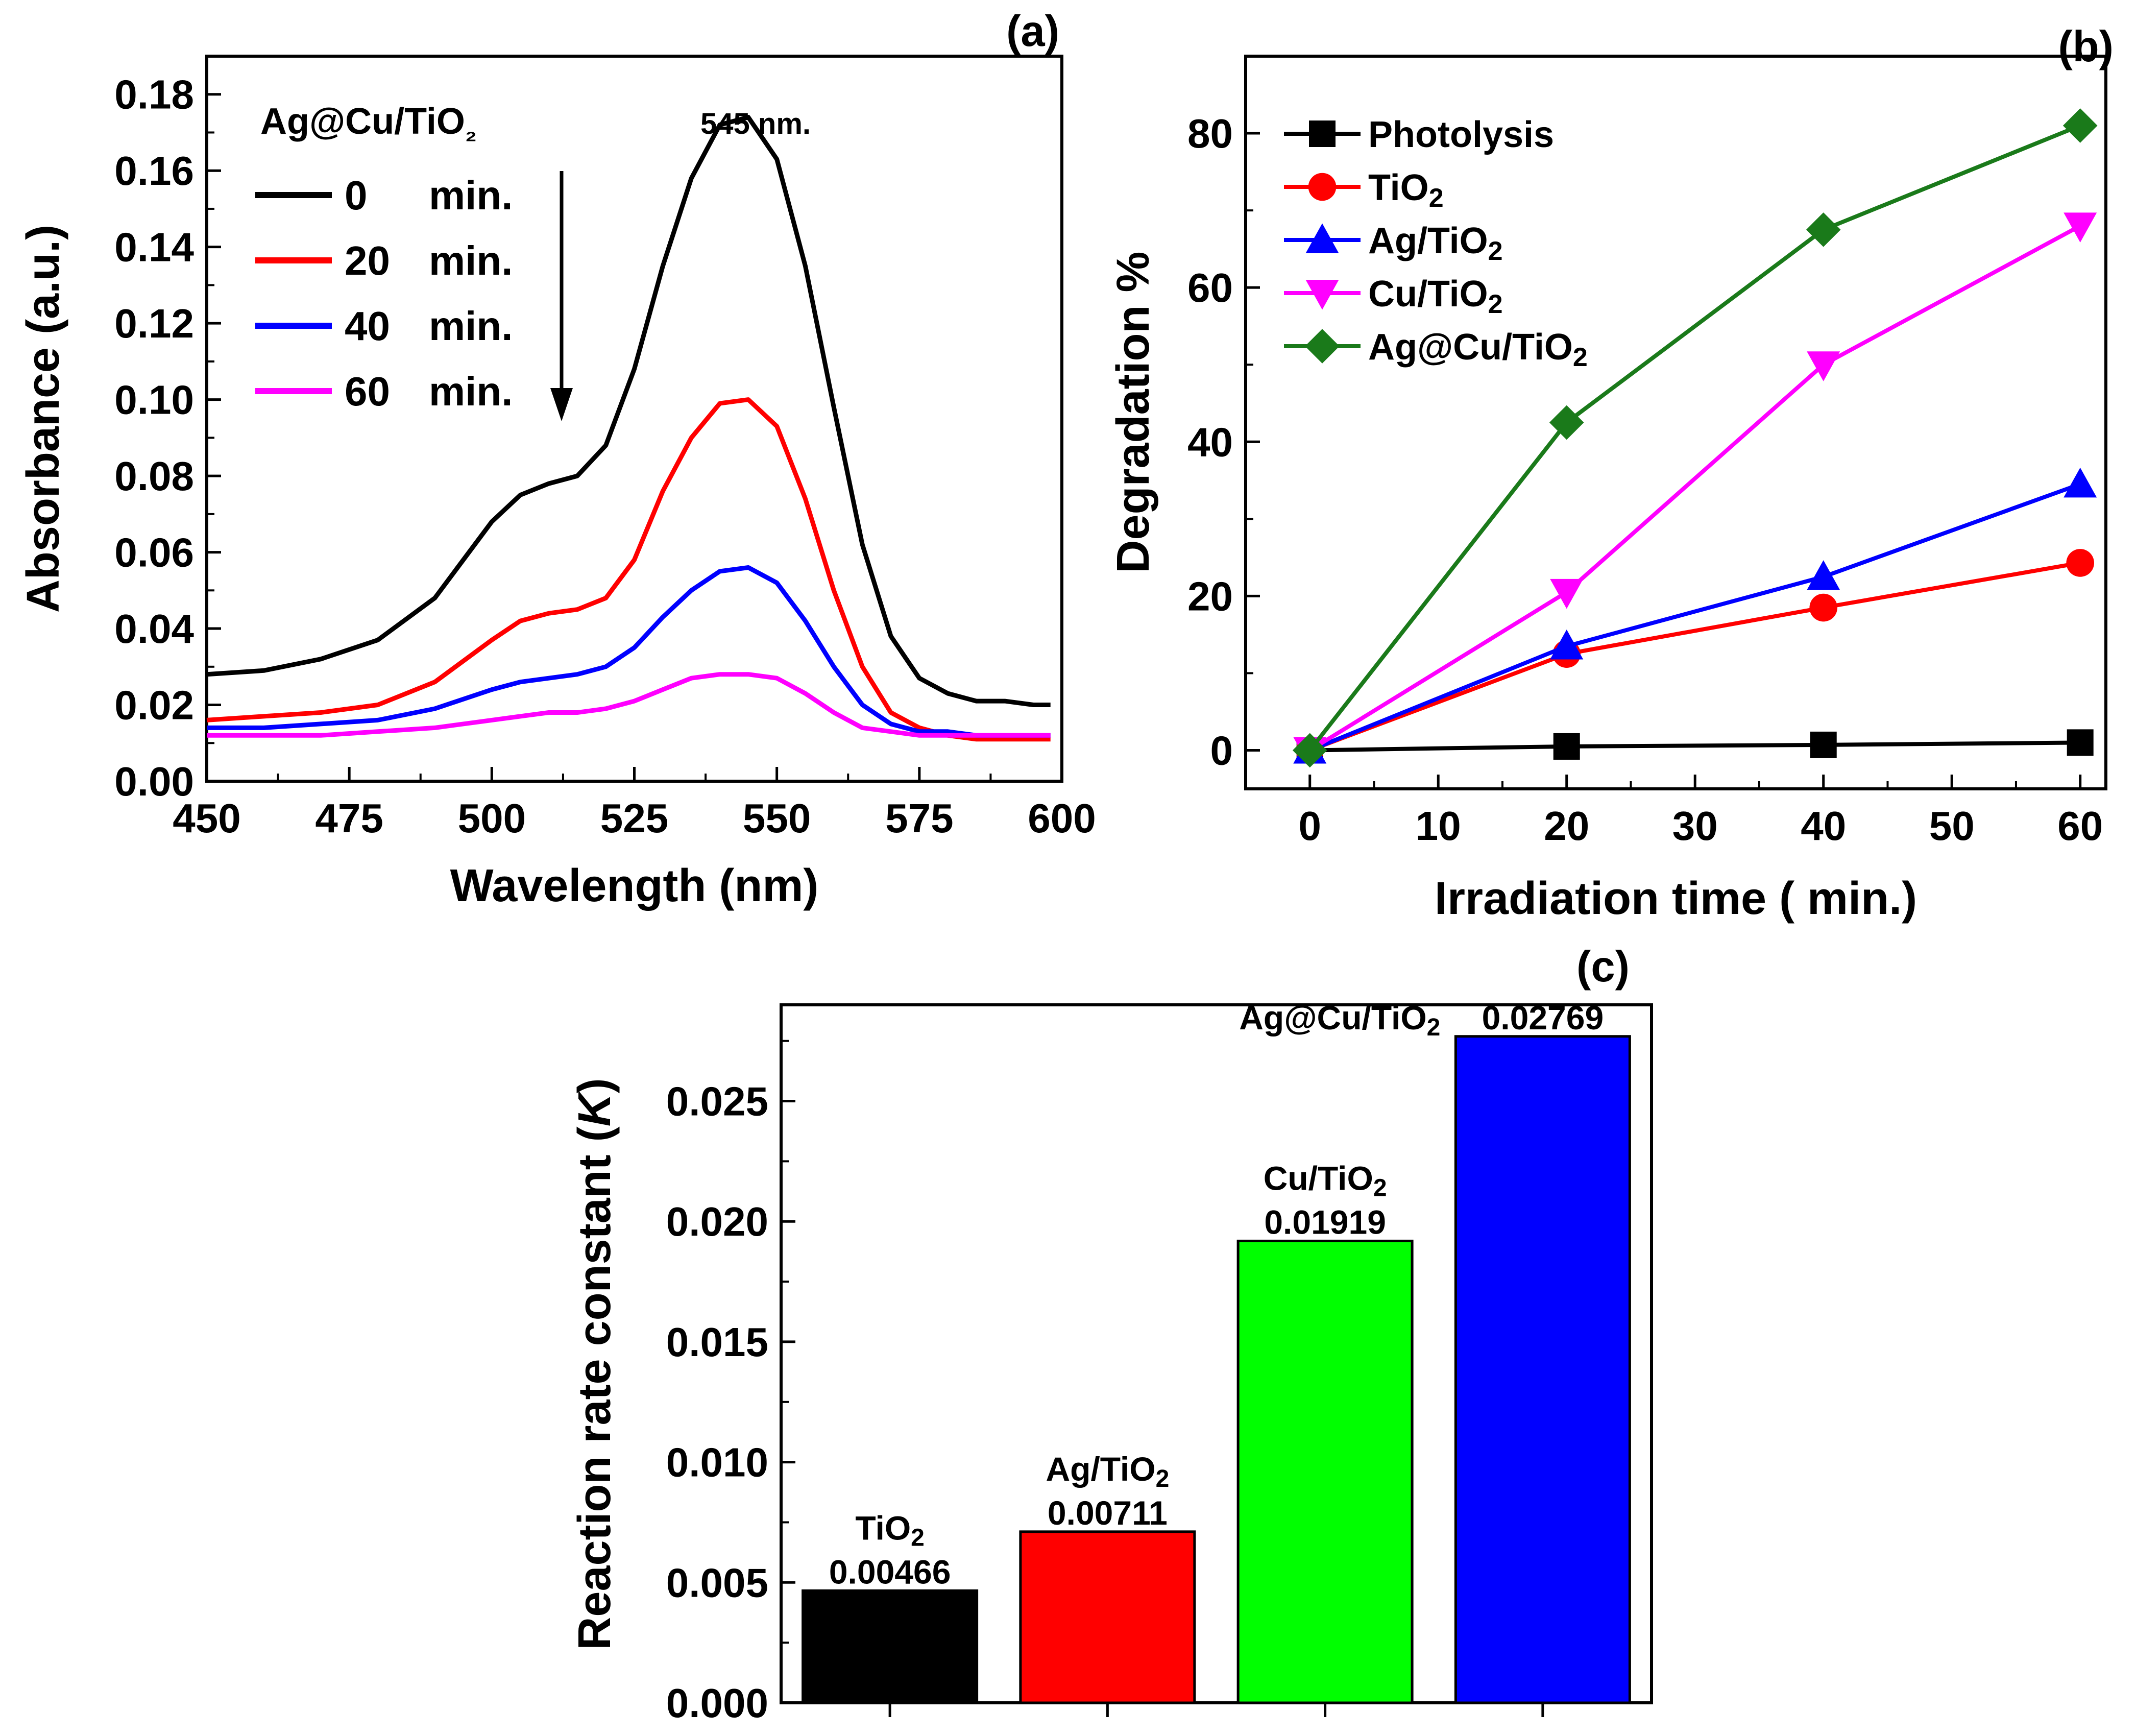  What do you see at coordinates (154, 248) in the screenshot?
I see `y-tick-label: 0.14` at bounding box center [154, 248].